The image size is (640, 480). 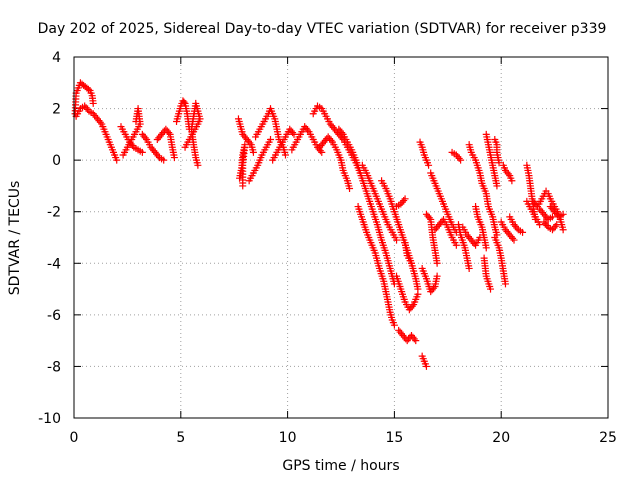 I want to click on data-series-t30, so click(x=445, y=232).